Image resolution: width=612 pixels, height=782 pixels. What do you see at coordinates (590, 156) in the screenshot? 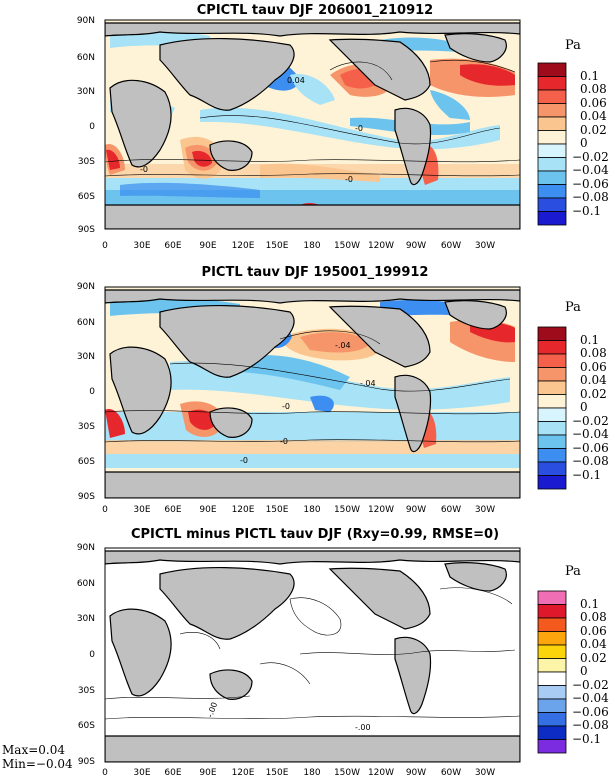
I see `colorbar-tick-label: −0.02` at bounding box center [590, 156].